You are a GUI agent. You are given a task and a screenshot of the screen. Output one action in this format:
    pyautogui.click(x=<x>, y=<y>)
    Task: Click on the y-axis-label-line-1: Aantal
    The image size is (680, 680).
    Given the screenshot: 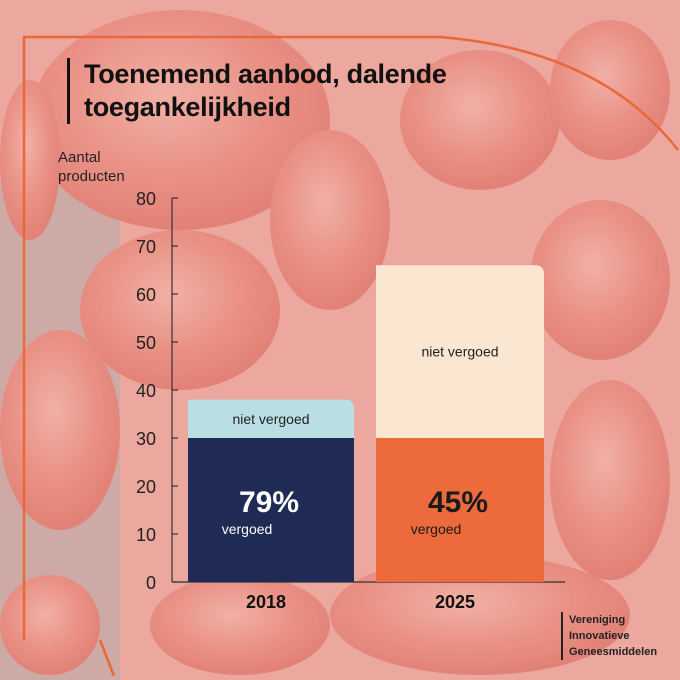 What is the action you would take?
    pyautogui.click(x=79, y=157)
    